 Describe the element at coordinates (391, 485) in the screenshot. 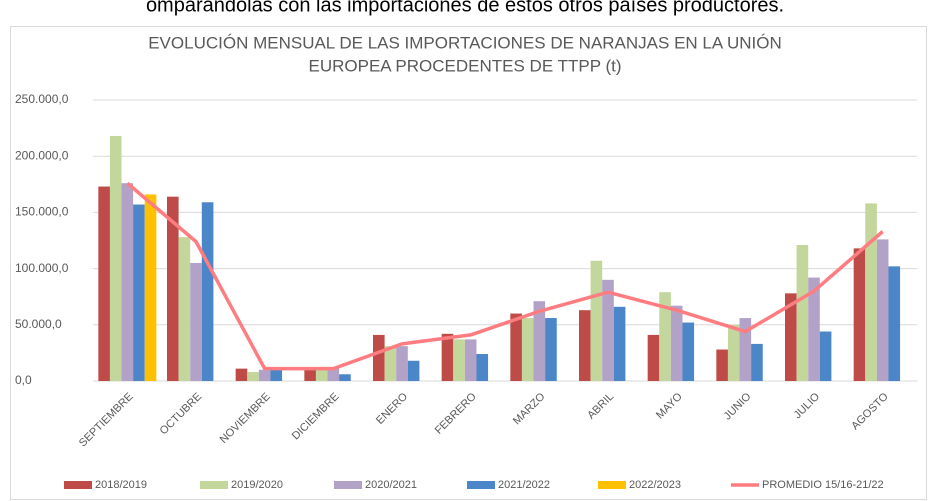

I see `legend-label: 2020/2021` at that location.